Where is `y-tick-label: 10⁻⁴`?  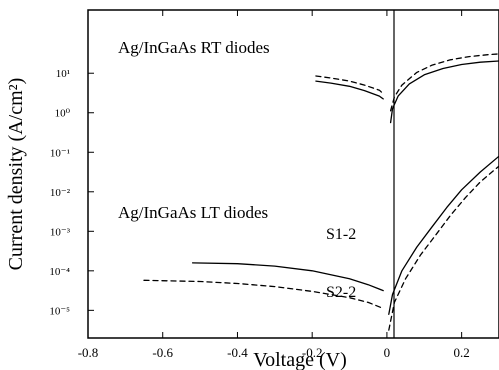 y-tick-label: 10⁻⁴ is located at coordinates (59, 272).